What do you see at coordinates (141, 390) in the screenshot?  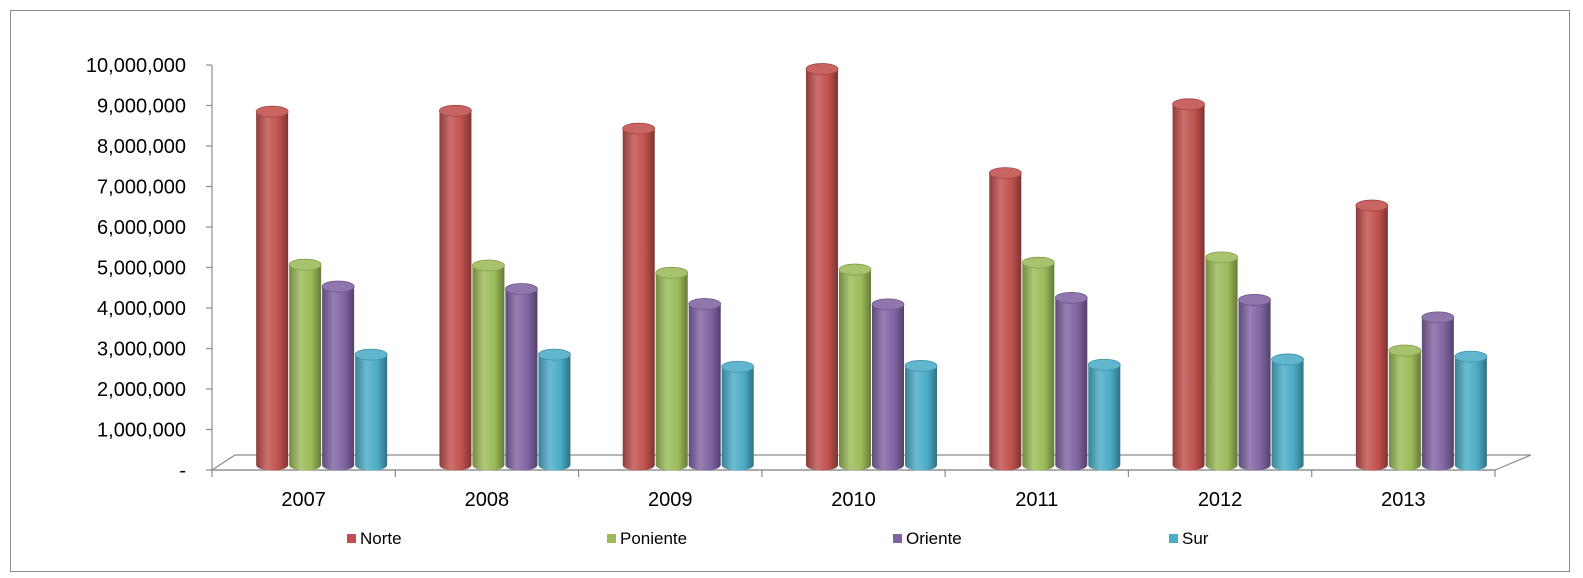 I see `y-tick-label: 2,000,000` at bounding box center [141, 390].